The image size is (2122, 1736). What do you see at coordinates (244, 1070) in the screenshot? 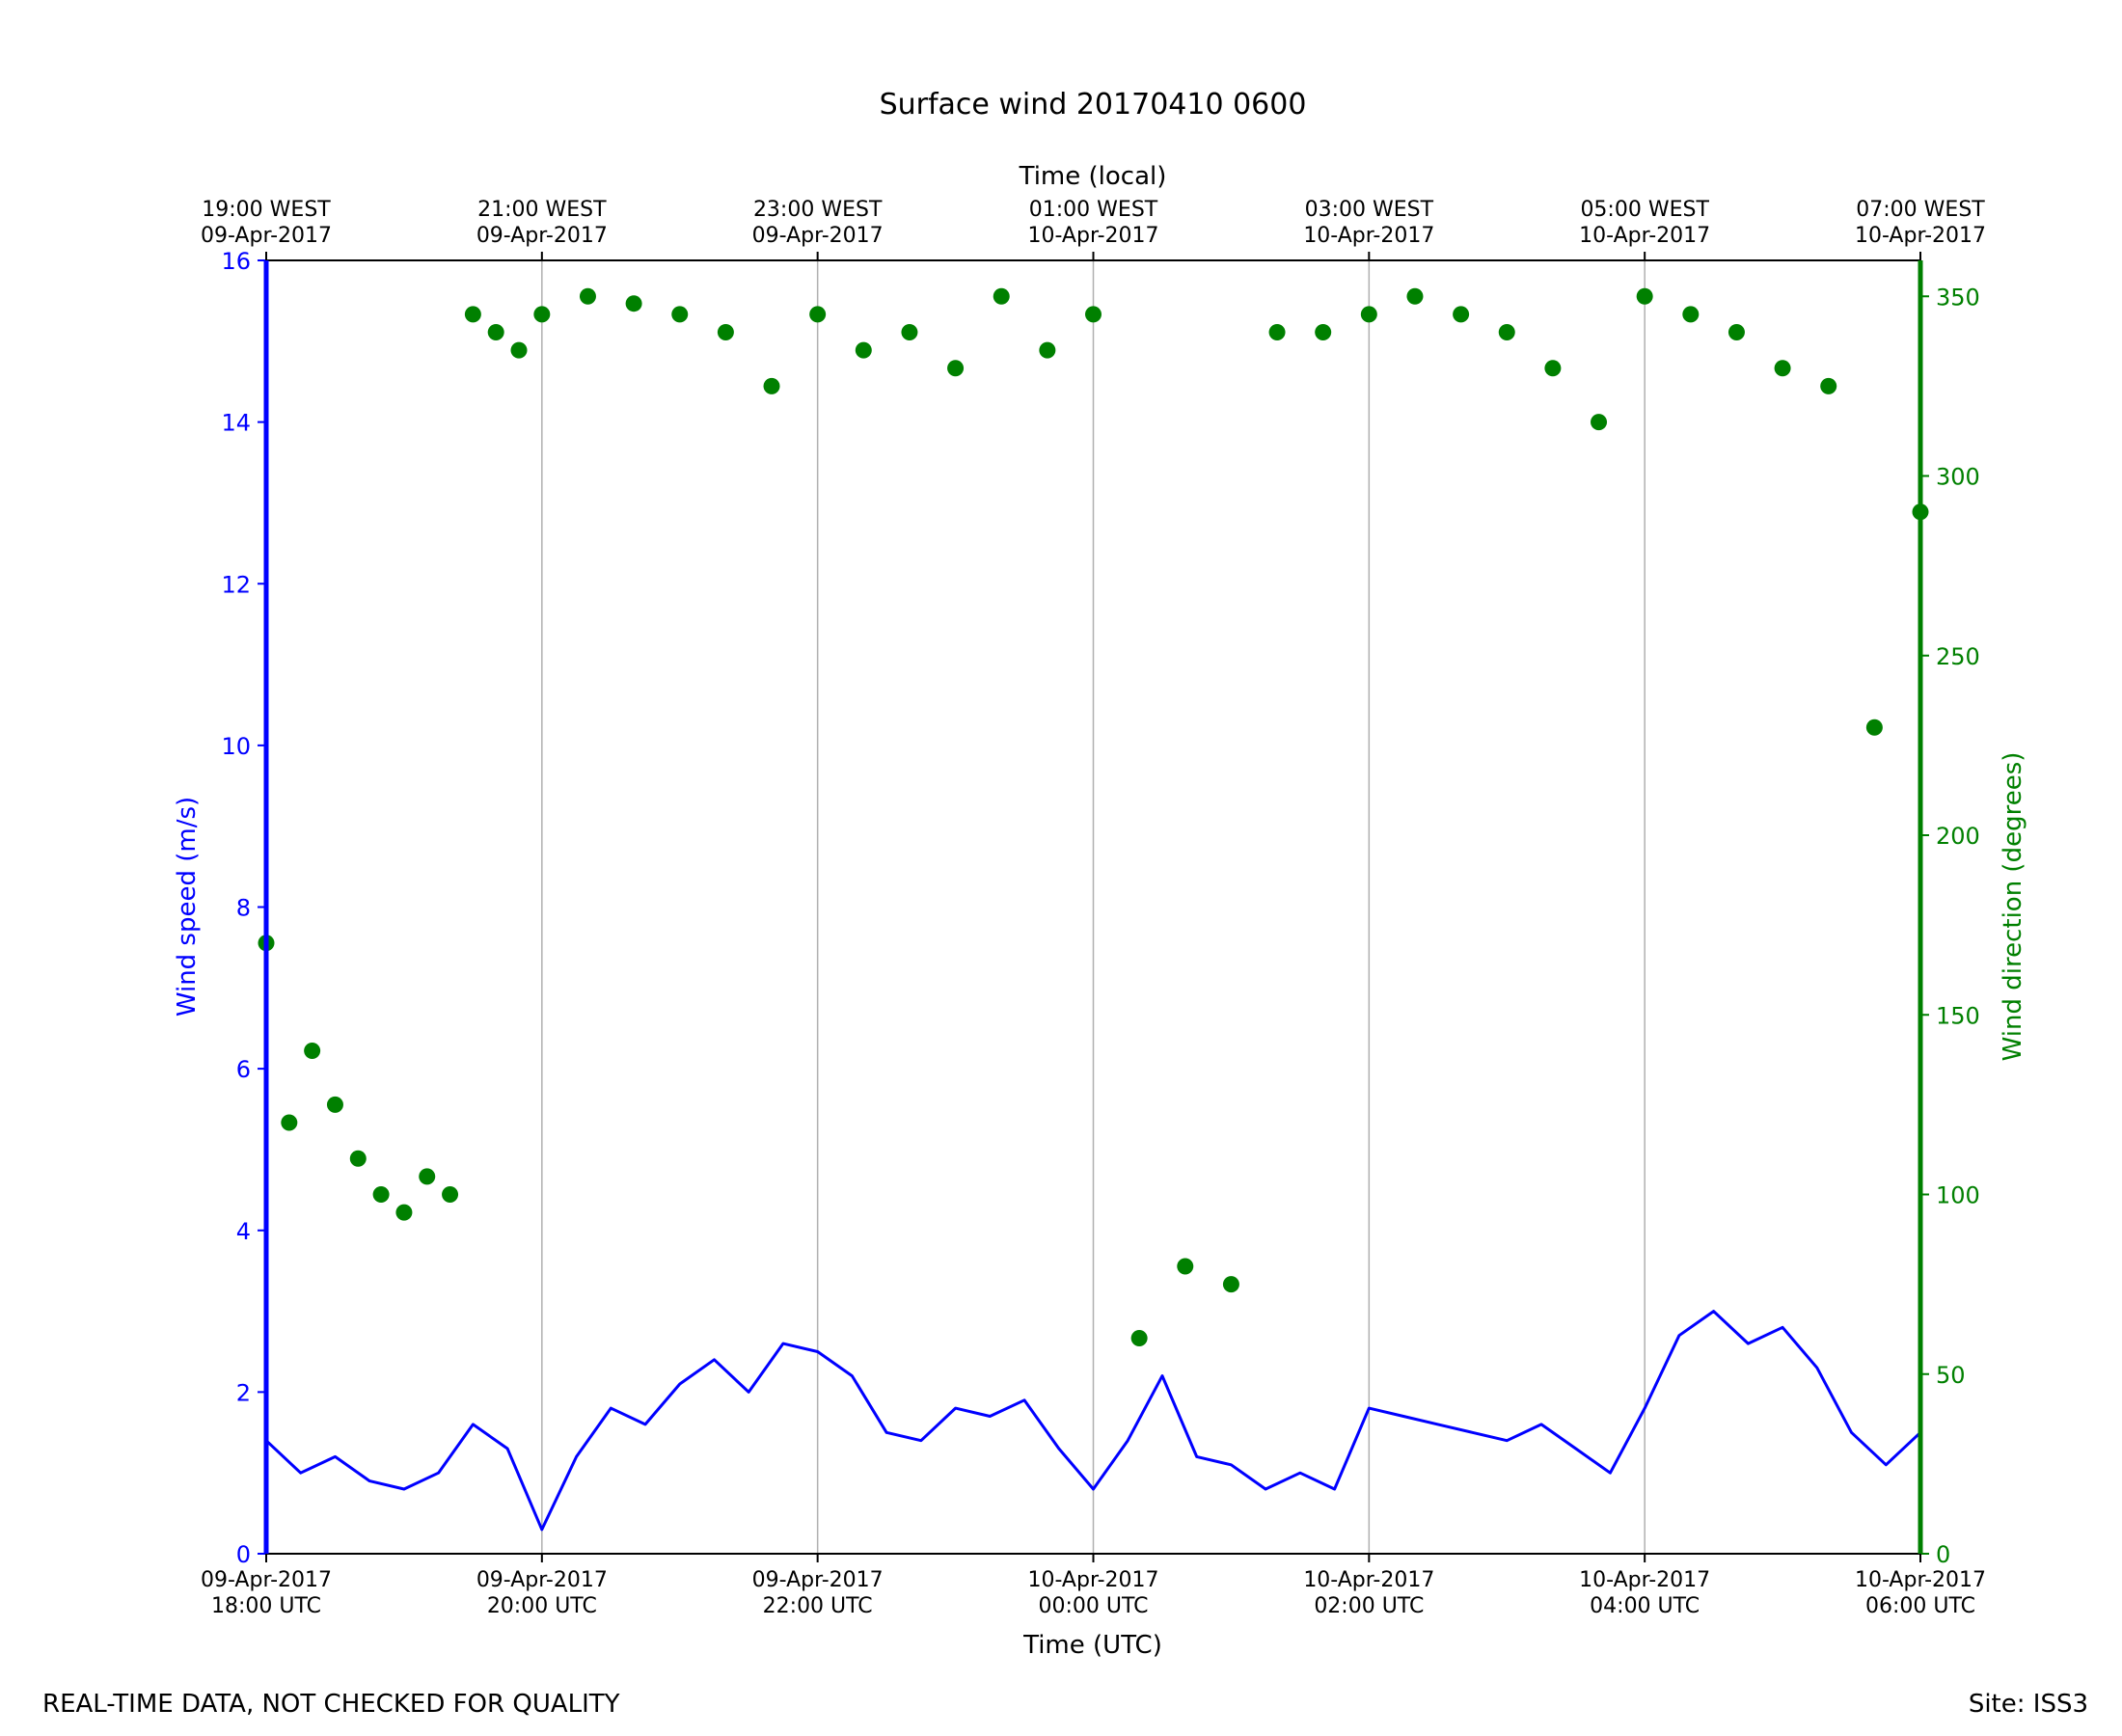
I see `left-tick-label: 6` at bounding box center [244, 1070].